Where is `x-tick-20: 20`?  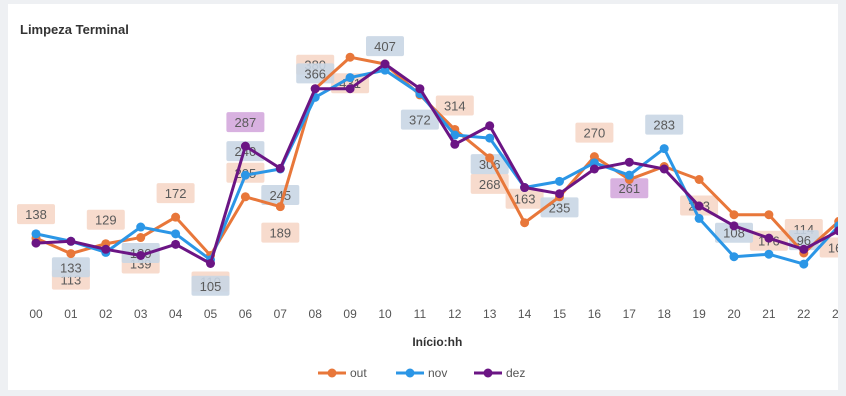 x-tick-20: 20 is located at coordinates (734, 314).